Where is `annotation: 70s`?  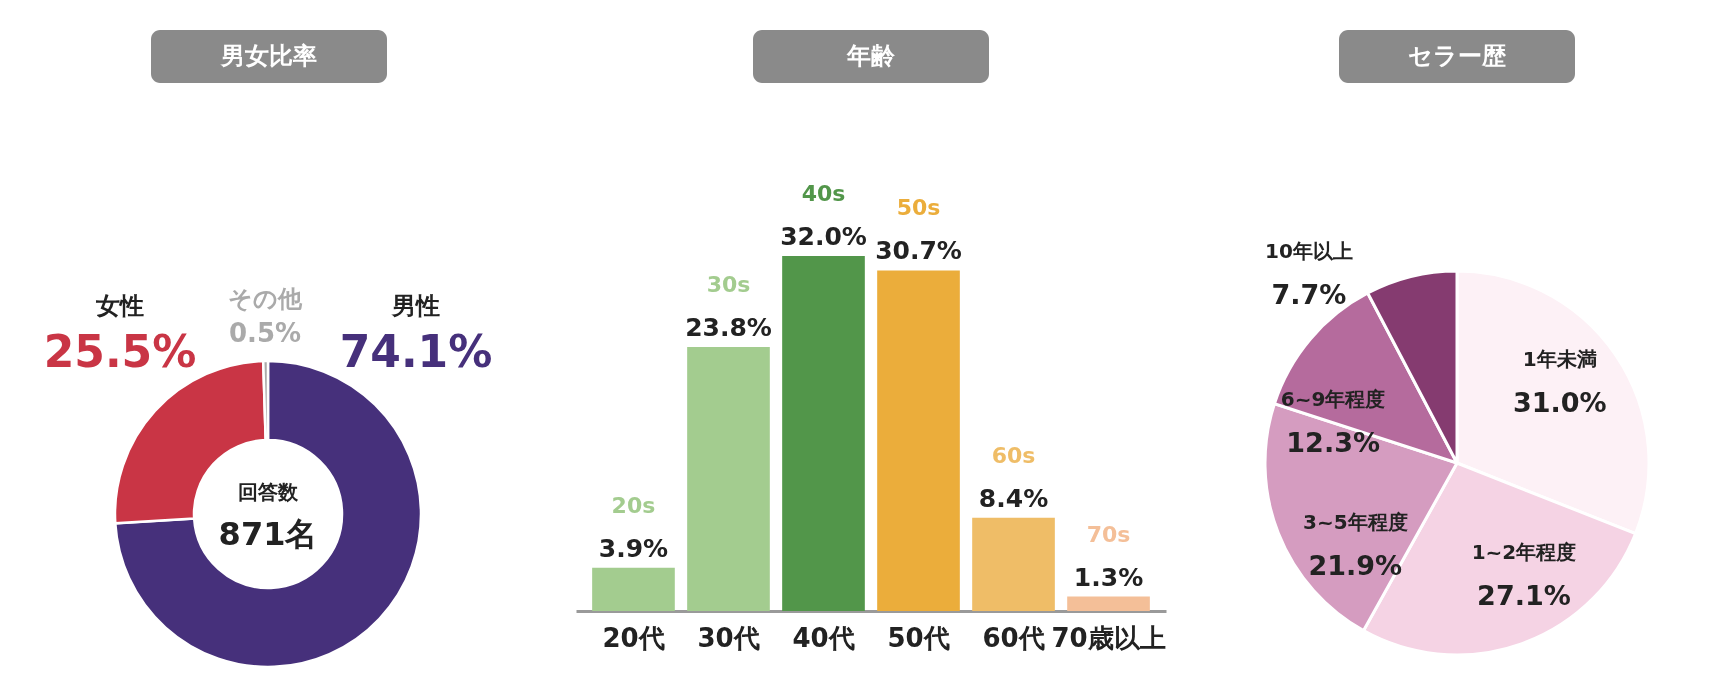
annotation: 70s is located at coordinates (1108, 534).